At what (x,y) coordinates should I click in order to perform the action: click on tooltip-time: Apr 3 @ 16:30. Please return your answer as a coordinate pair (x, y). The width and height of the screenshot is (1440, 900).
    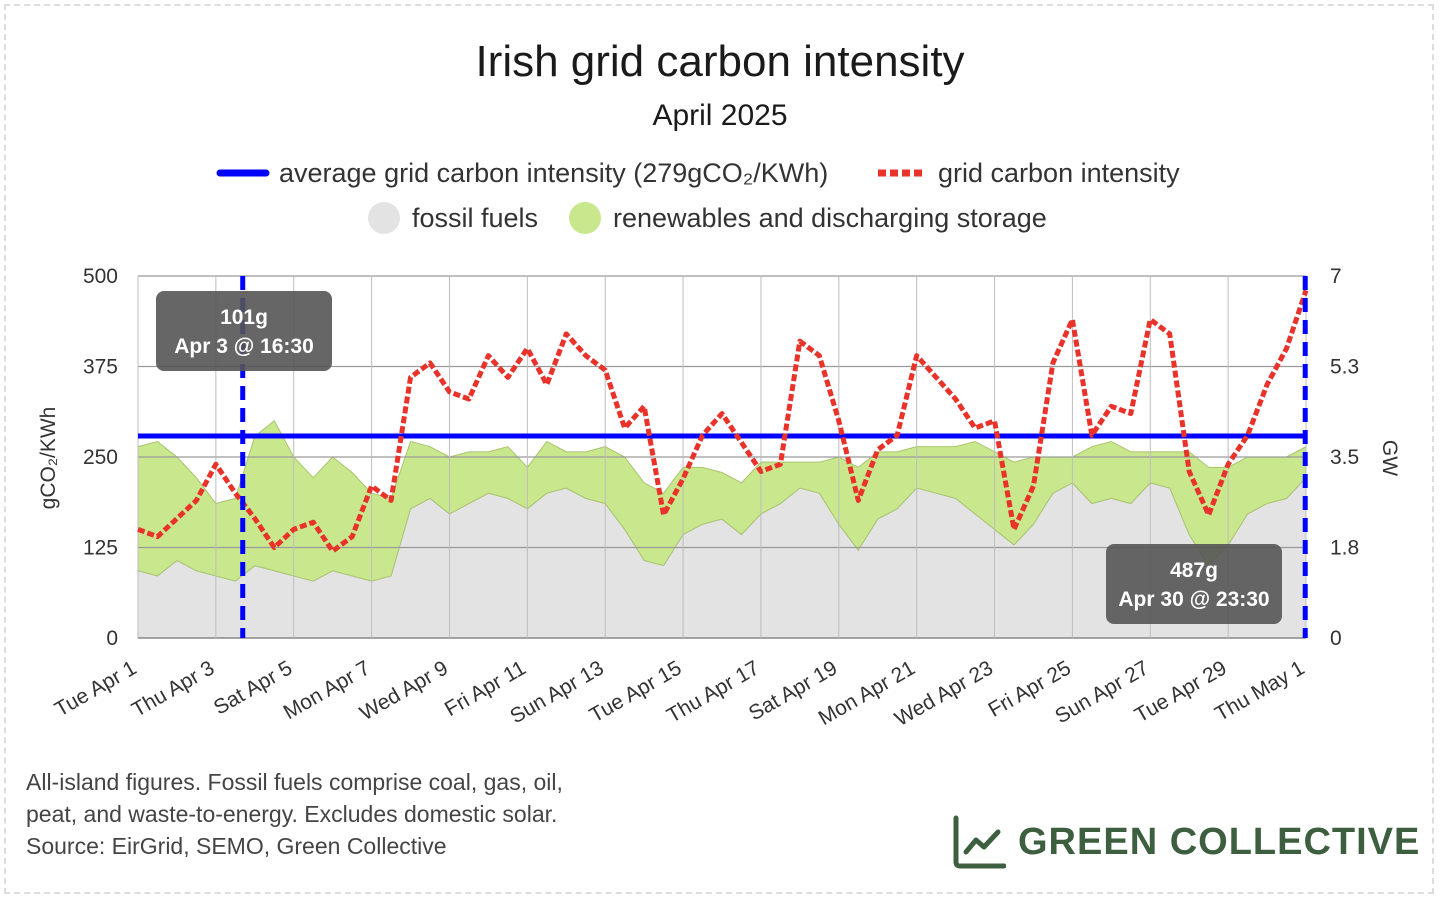
    Looking at the image, I should click on (244, 346).